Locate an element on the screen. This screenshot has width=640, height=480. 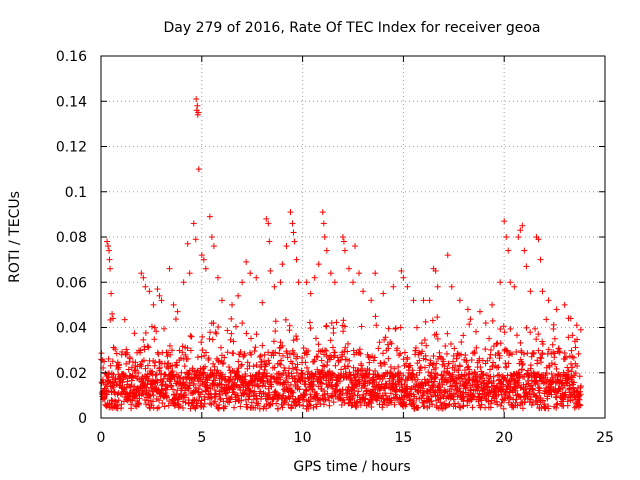
y-tick-label: 0.06 is located at coordinates (71, 283).